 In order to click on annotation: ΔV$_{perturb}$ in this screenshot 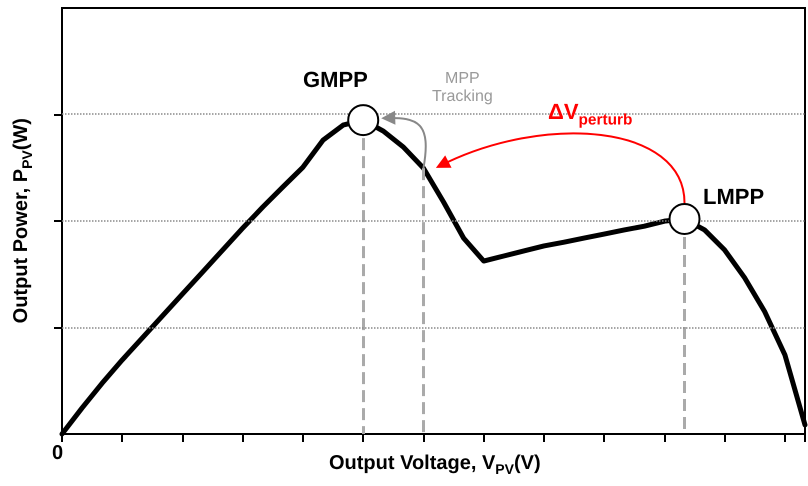, I will do `click(590, 114)`.